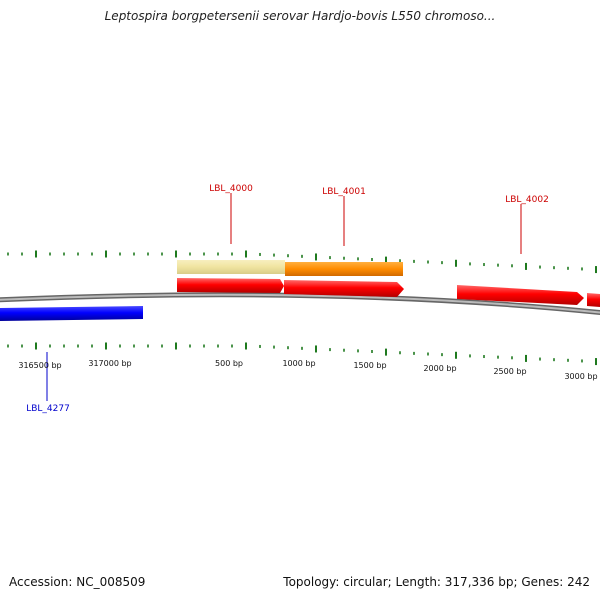  Describe the element at coordinates (48, 409) in the screenshot. I see `gene-label-lbl4277: LBL_4277` at that location.